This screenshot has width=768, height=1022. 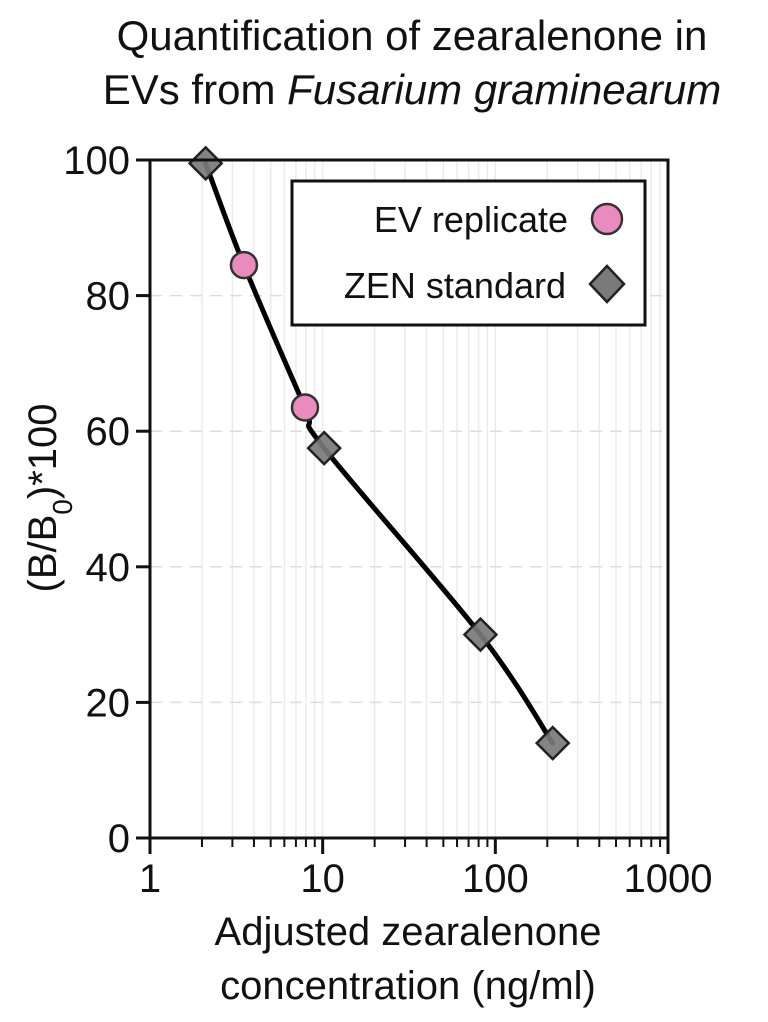 What do you see at coordinates (668, 879) in the screenshot?
I see `x-tick-label: 1000` at bounding box center [668, 879].